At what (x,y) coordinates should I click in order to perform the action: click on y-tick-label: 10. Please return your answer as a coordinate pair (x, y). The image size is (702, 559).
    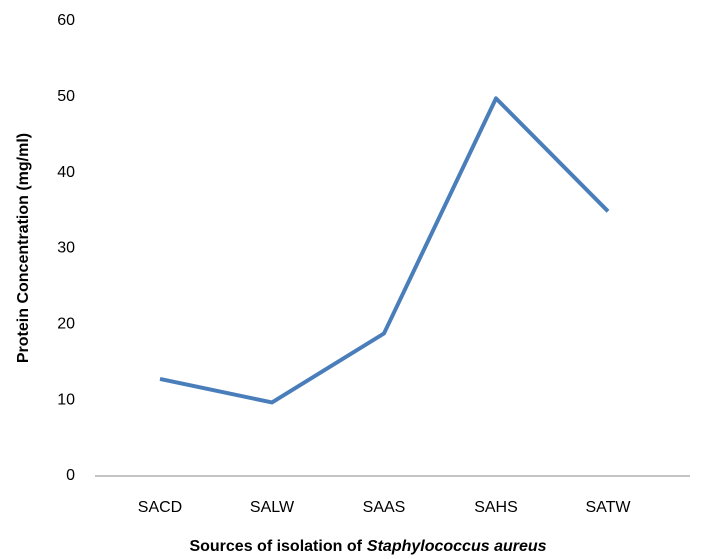
    Looking at the image, I should click on (66, 399).